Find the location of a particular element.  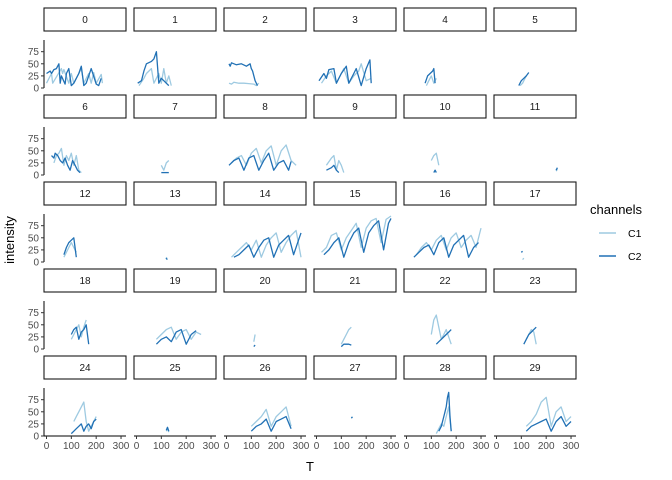

facet-label: 15 is located at coordinates (355, 194).